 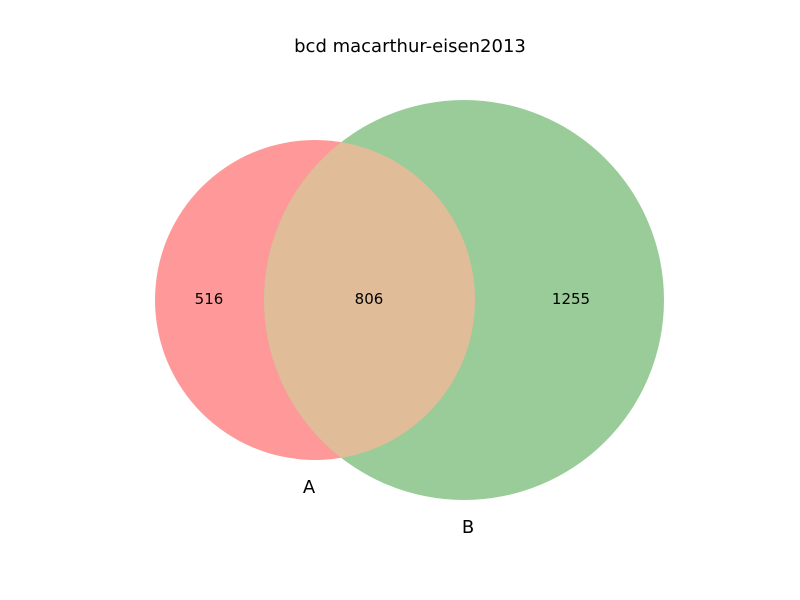 I want to click on intersection-region, so click(x=369, y=300).